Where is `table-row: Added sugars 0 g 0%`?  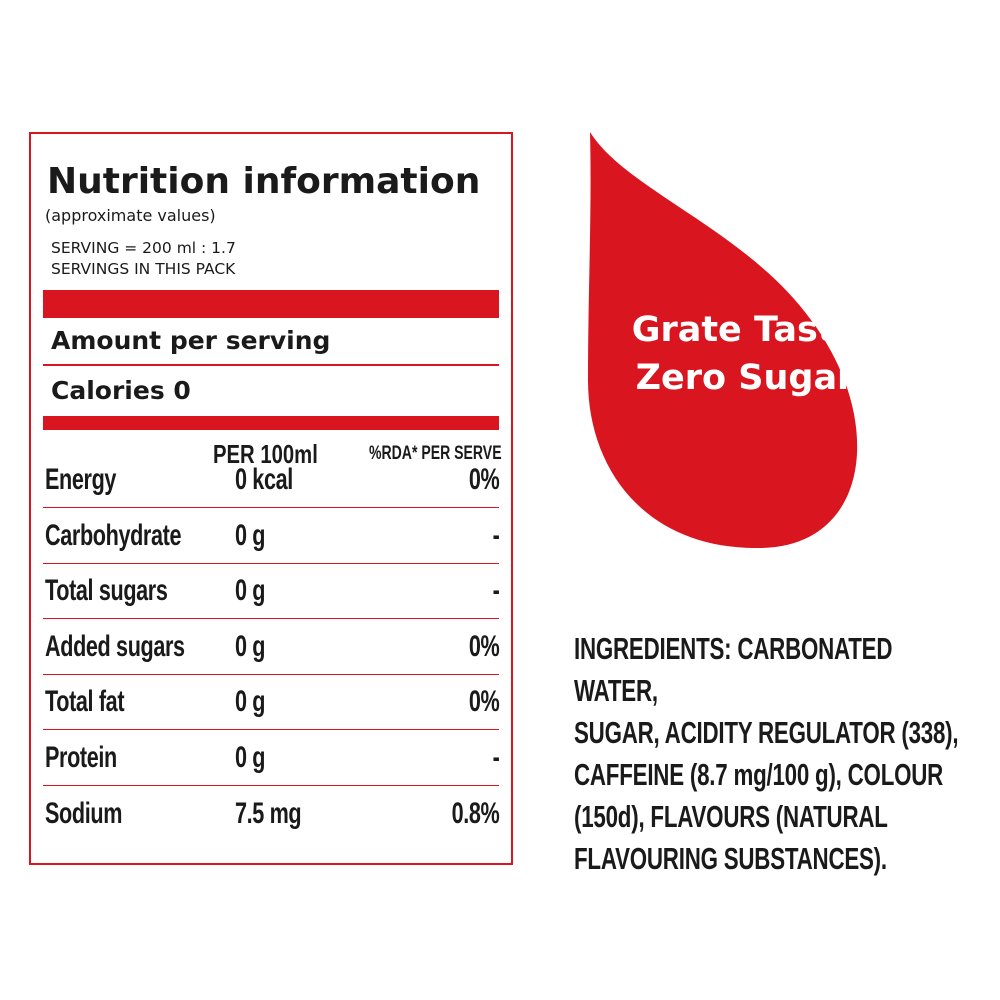
table-row: Added sugars 0 g 0% is located at coordinates (271, 647).